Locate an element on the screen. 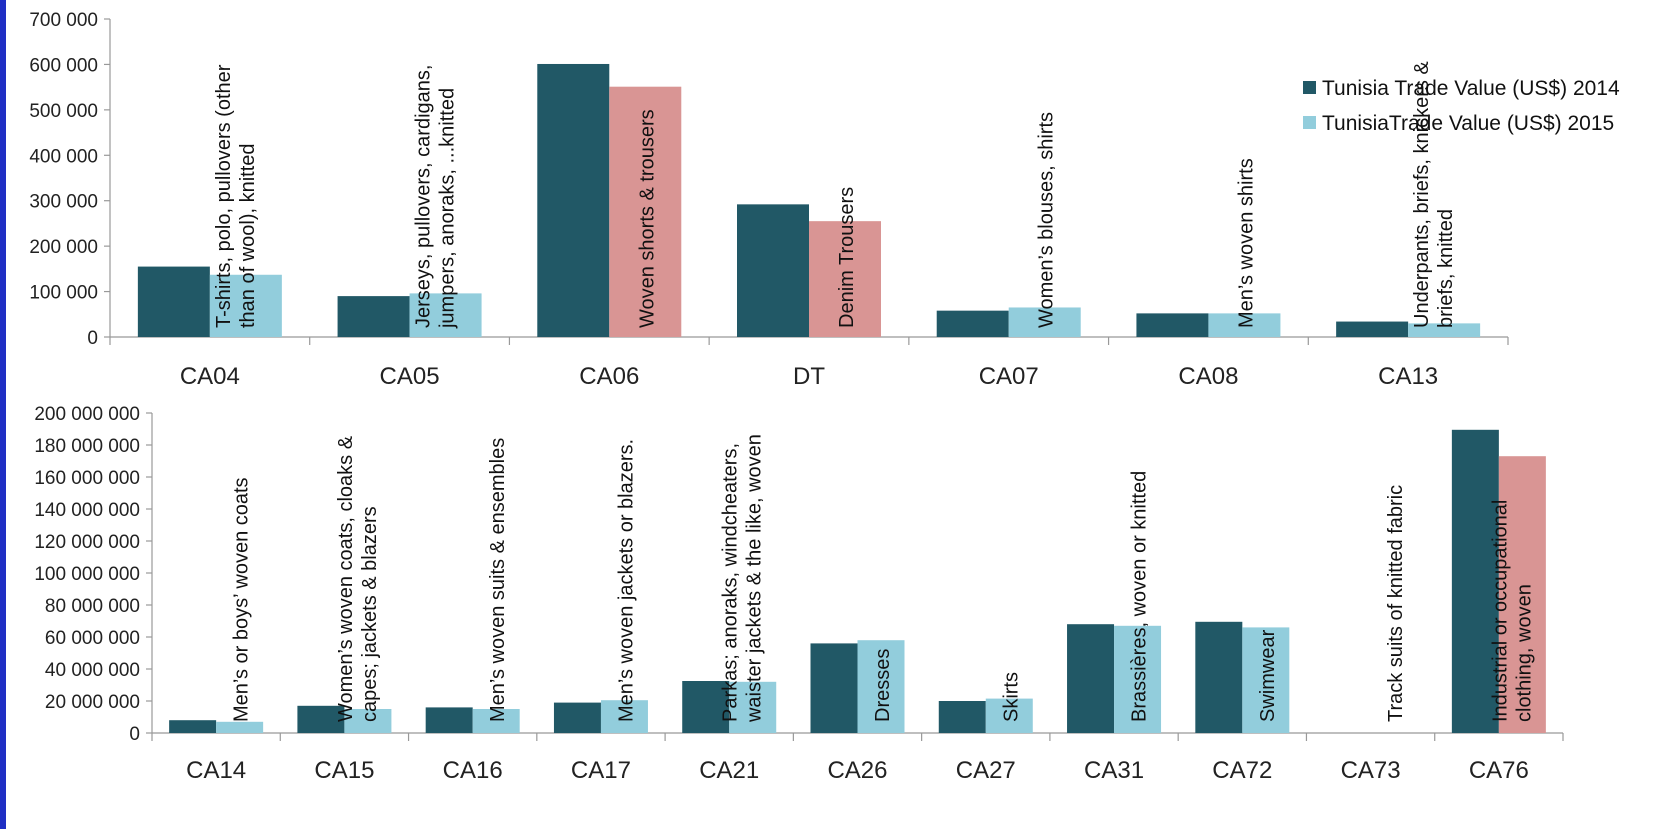 The image size is (1660, 829). bottom-y-tick-label: 20 000 000 is located at coordinates (92, 702).